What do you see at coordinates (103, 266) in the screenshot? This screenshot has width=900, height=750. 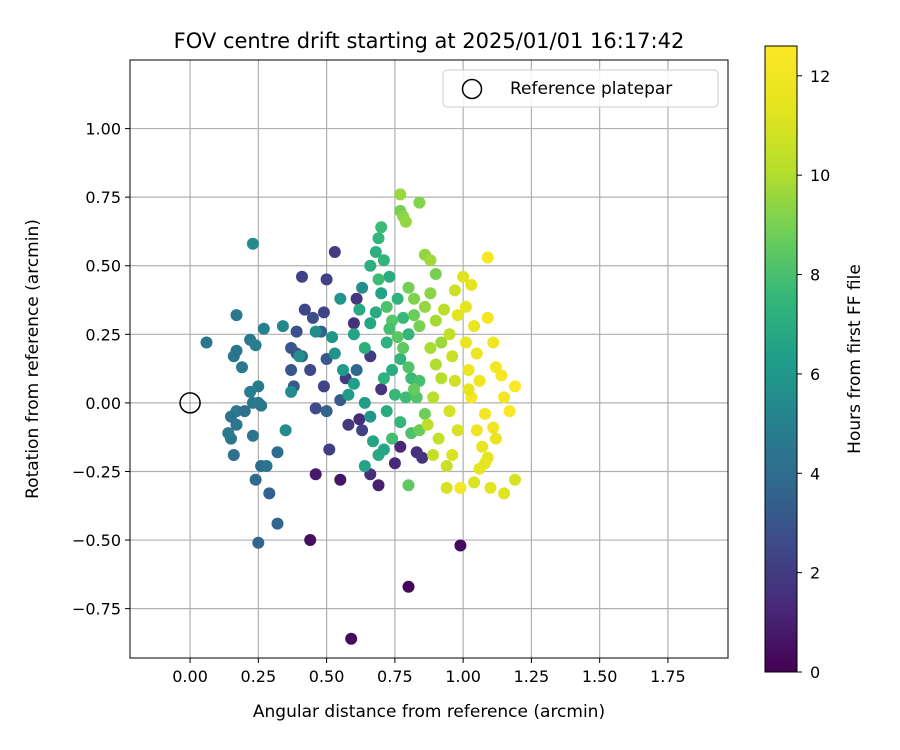 I see `y-tick-label: 0.50` at bounding box center [103, 266].